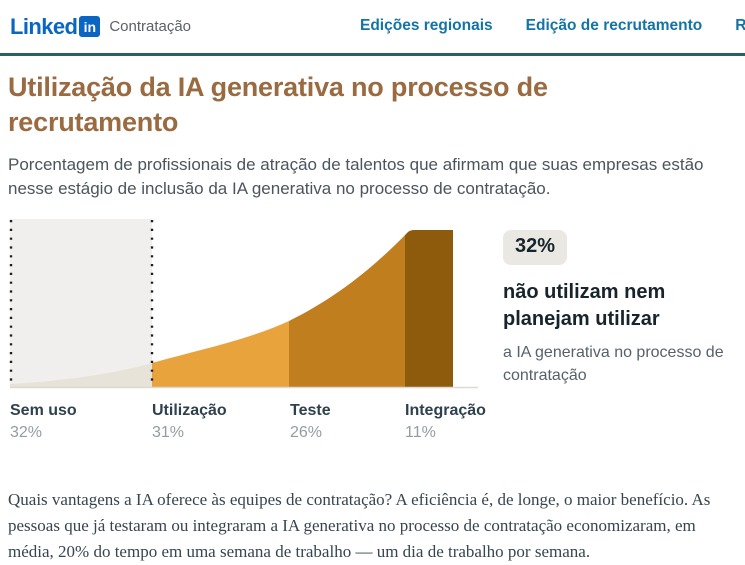 The width and height of the screenshot is (745, 565). I want to click on axis-label-sem-uso: Sem uso 32%, so click(43, 422).